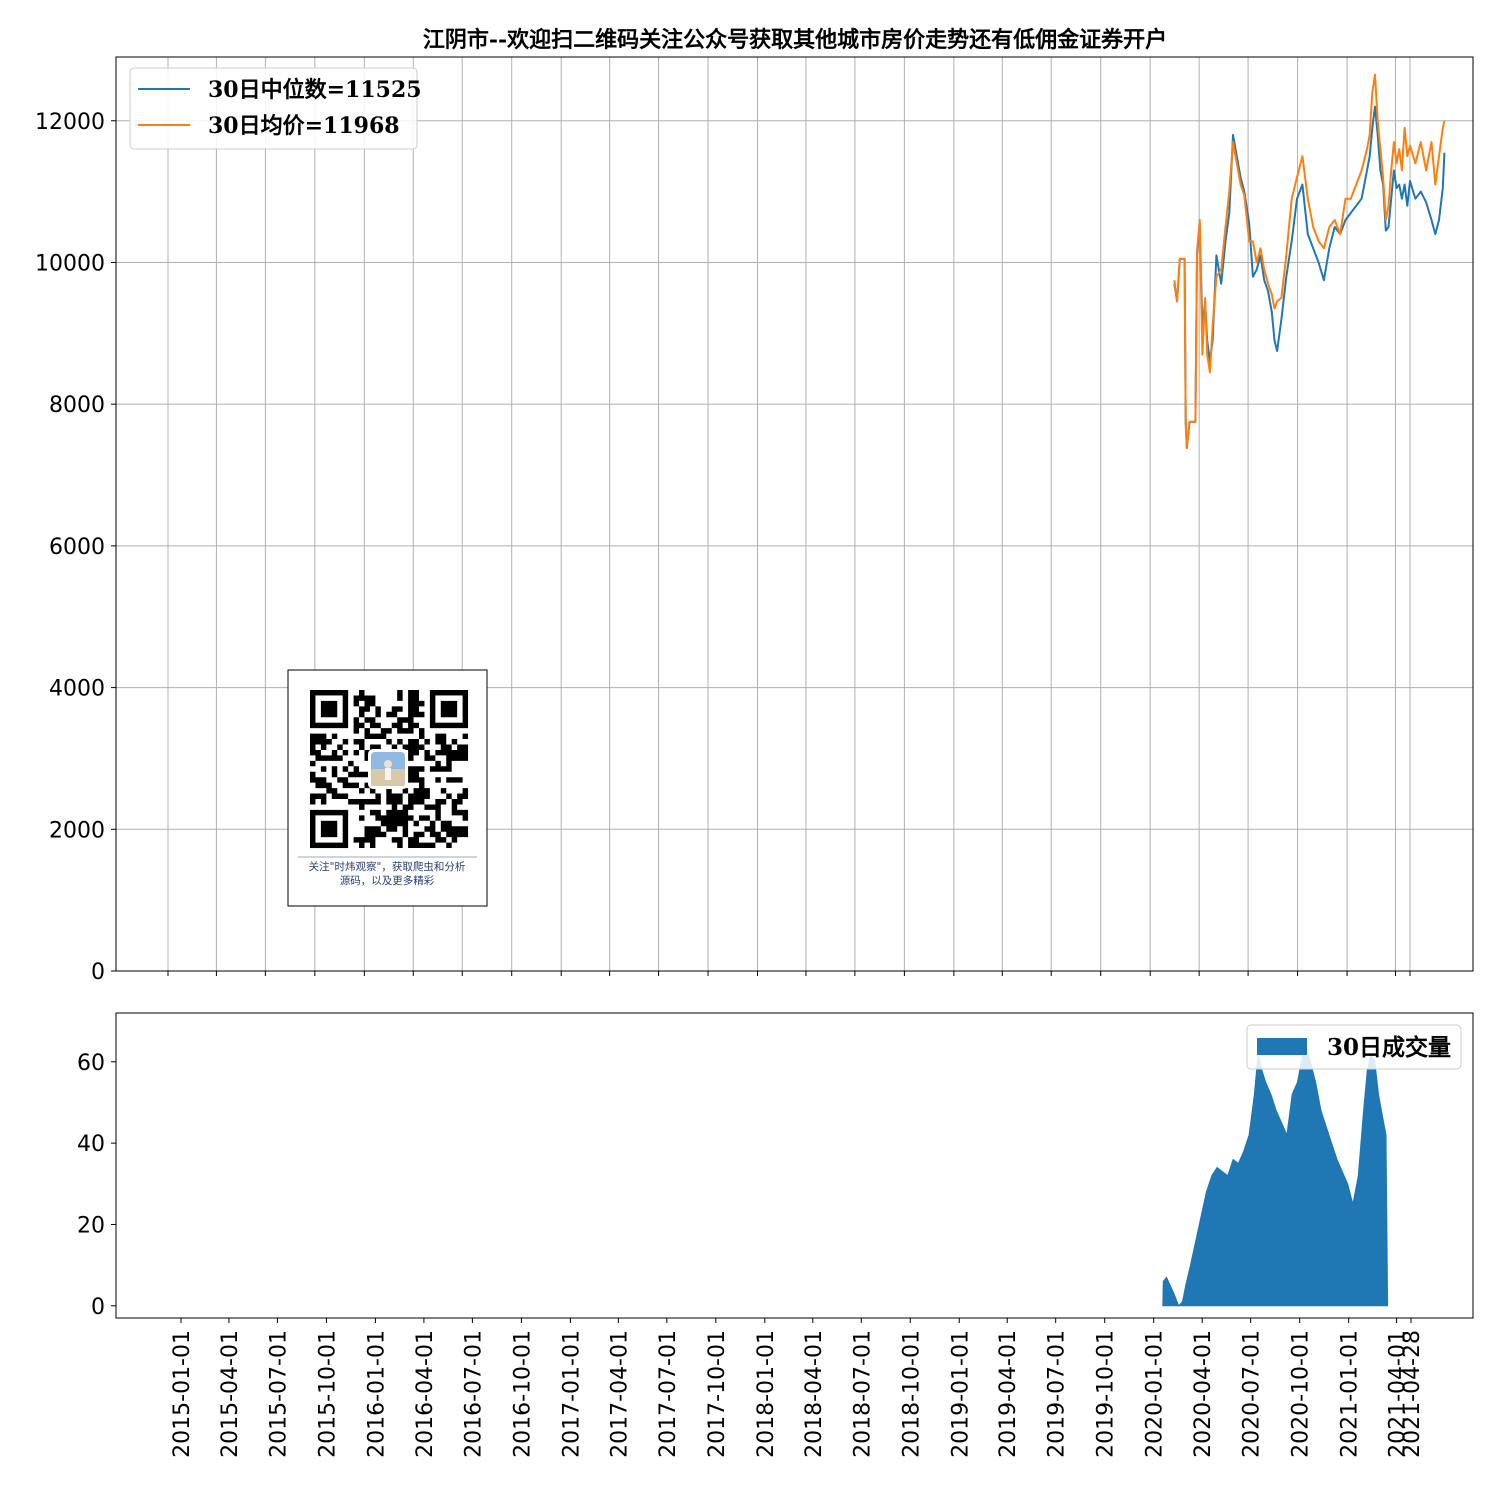 The width and height of the screenshot is (1500, 1504). What do you see at coordinates (911, 1394) in the screenshot?
I see `volume-chart-x-tick-label: 2018-10-01` at bounding box center [911, 1394].